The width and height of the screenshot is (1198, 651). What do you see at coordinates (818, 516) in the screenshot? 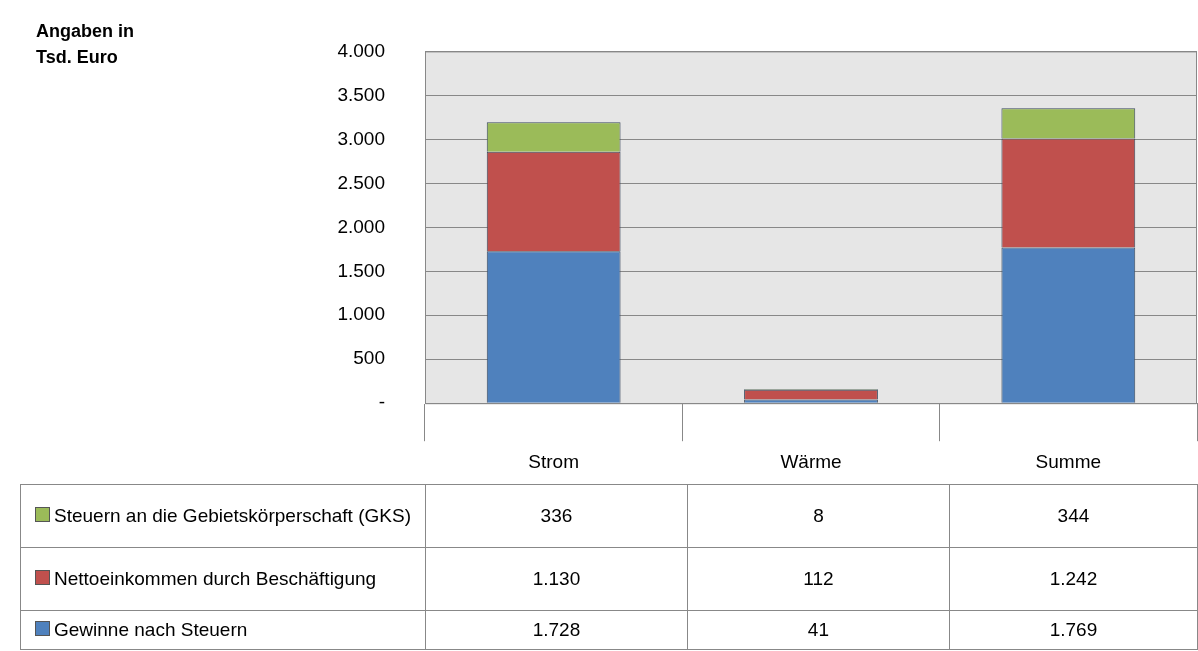
I see `data-label: 8` at bounding box center [818, 516].